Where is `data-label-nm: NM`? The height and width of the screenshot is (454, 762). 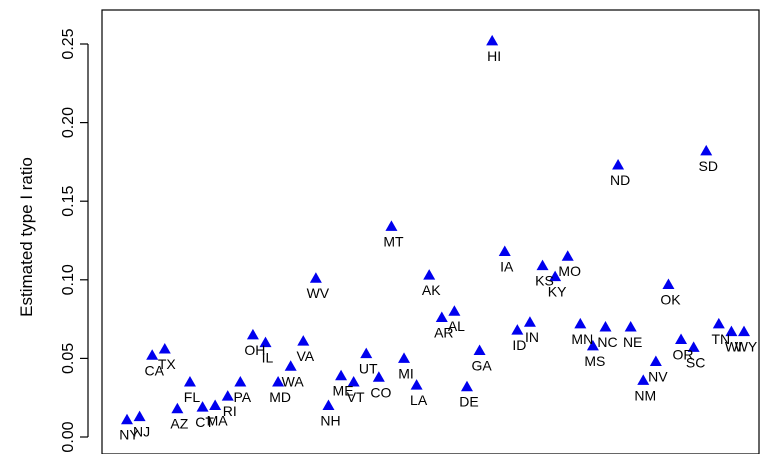
data-label-nm: NM is located at coordinates (645, 395).